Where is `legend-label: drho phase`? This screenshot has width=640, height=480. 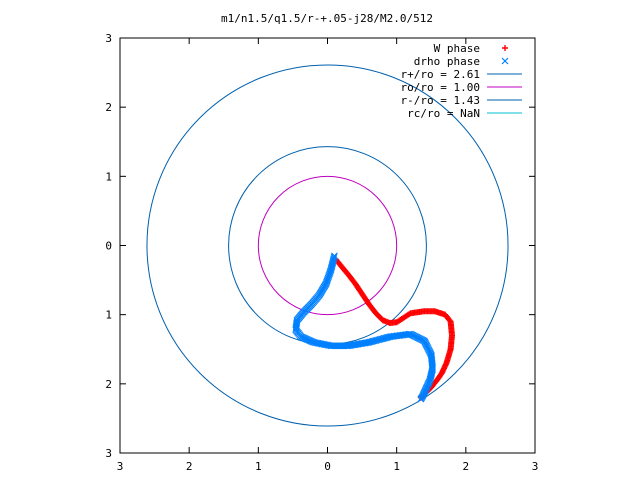
legend-label: drho phase is located at coordinates (447, 61).